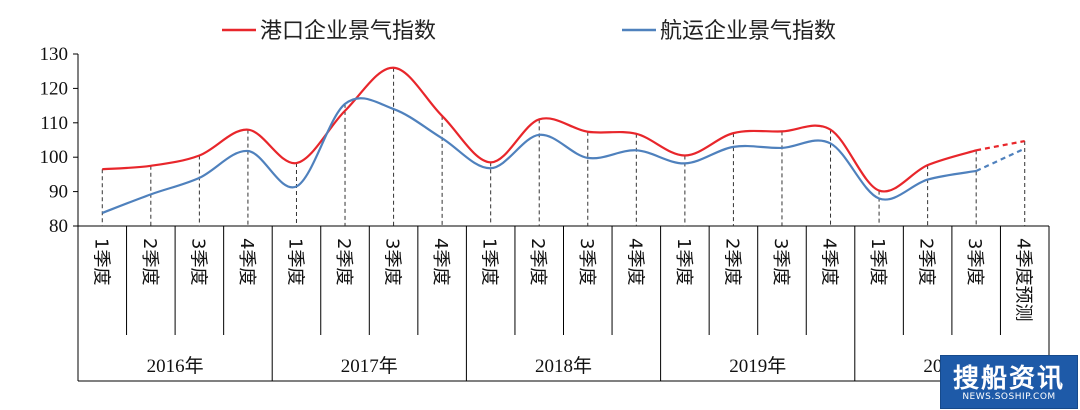 The image size is (1080, 410). What do you see at coordinates (54, 123) in the screenshot?
I see `y-tick-label: 110` at bounding box center [54, 123].